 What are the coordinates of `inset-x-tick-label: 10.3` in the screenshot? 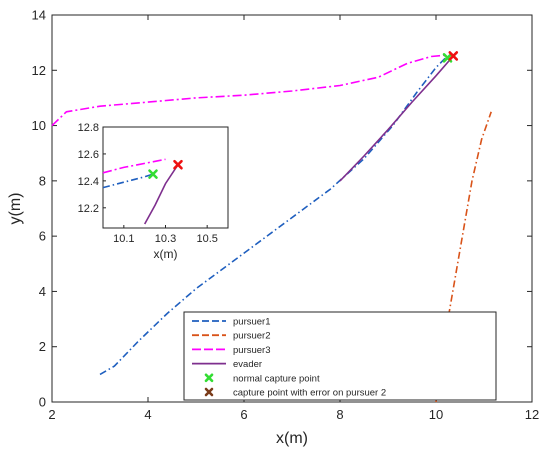 It's located at (165, 239).